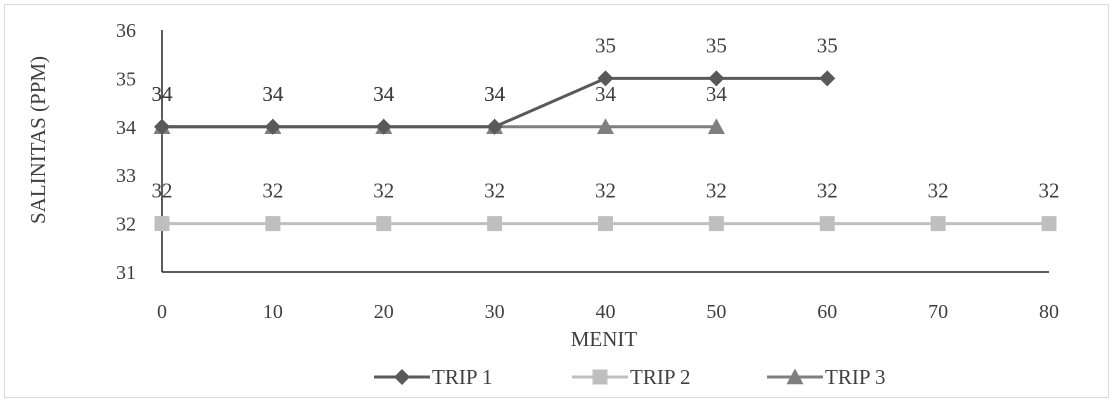 The height and width of the screenshot is (402, 1113). I want to click on legend-label: TRIP 3, so click(855, 377).